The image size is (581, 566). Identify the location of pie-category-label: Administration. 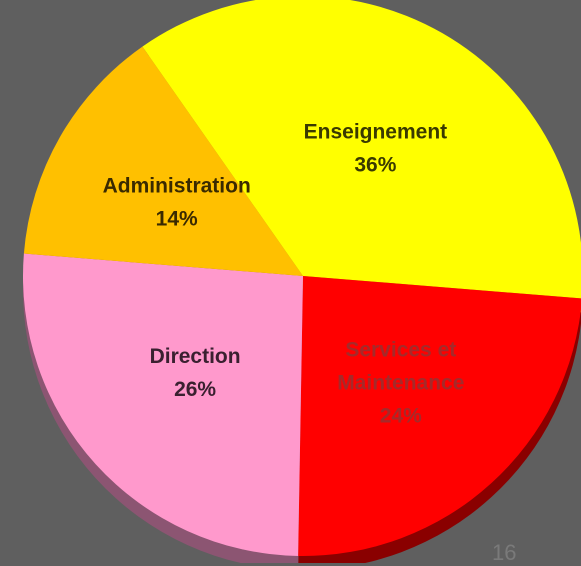
(177, 186).